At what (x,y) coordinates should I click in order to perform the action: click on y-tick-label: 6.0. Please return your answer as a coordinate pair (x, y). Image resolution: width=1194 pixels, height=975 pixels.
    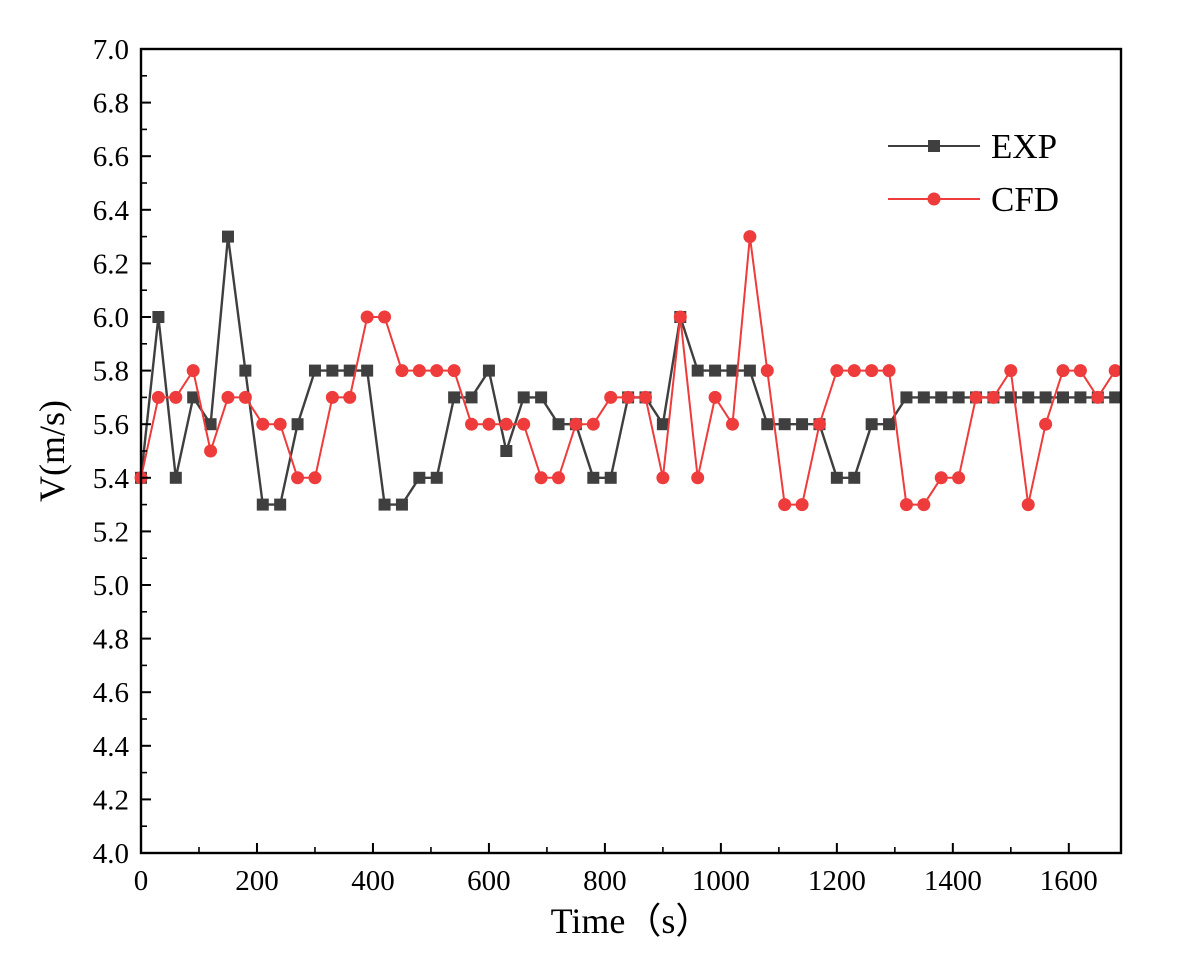
    Looking at the image, I should click on (111, 318).